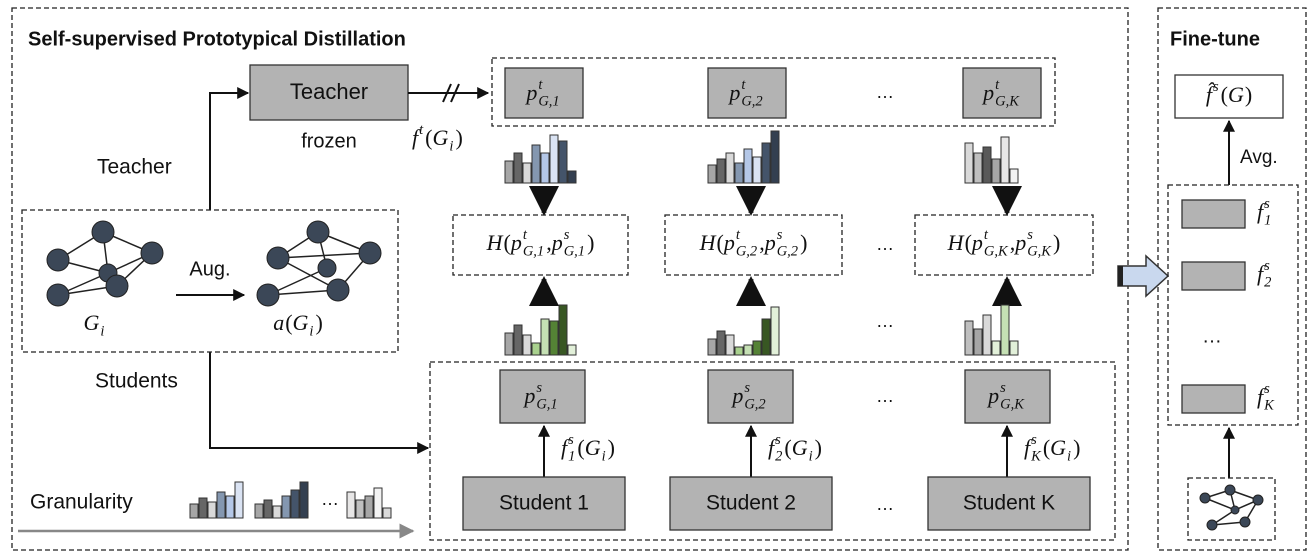 This screenshot has height=560, width=1314. What do you see at coordinates (1120, 276) in the screenshot?
I see `transfer-arrow` at bounding box center [1120, 276].